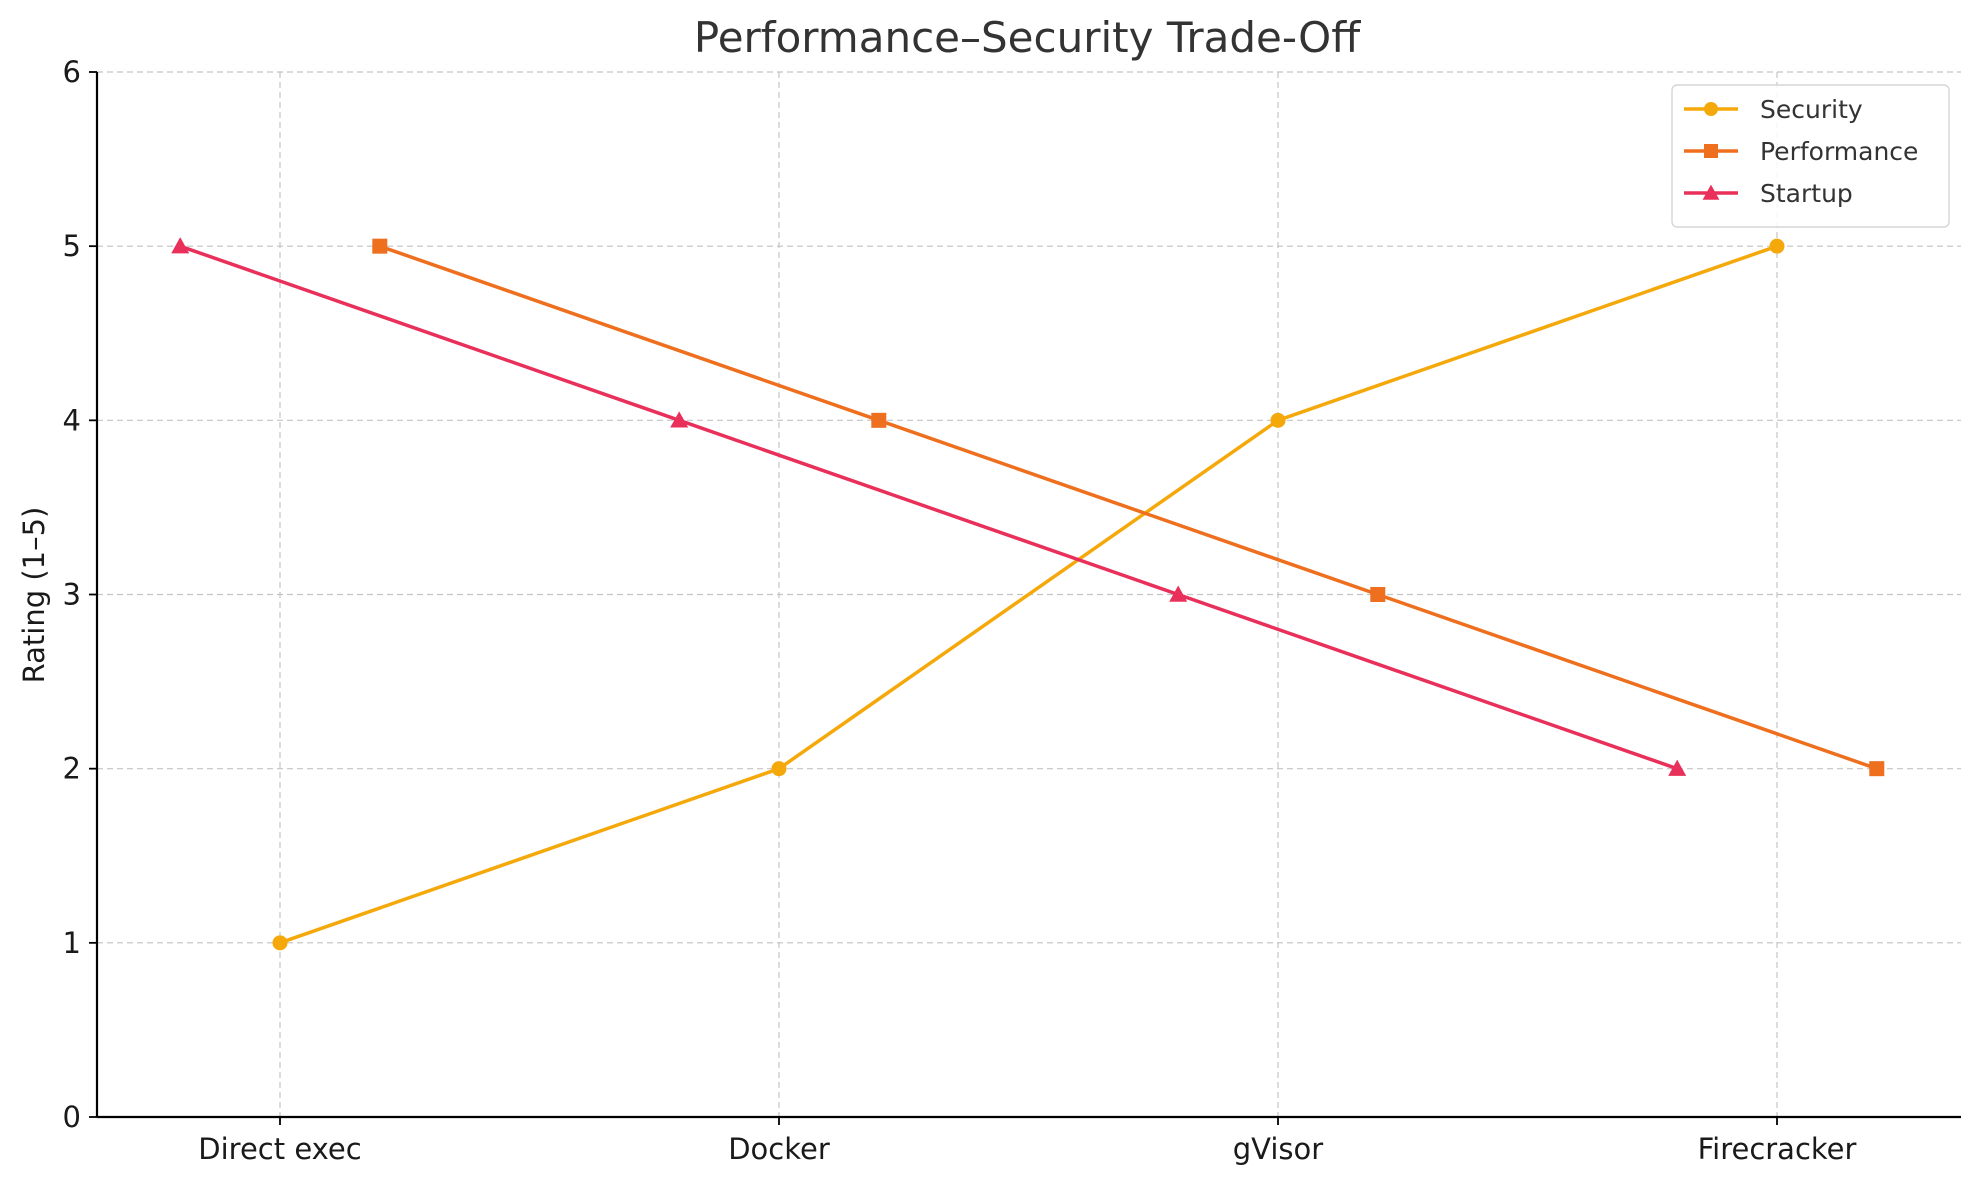  Describe the element at coordinates (72, 420) in the screenshot. I see `y-tick-label: 4` at that location.